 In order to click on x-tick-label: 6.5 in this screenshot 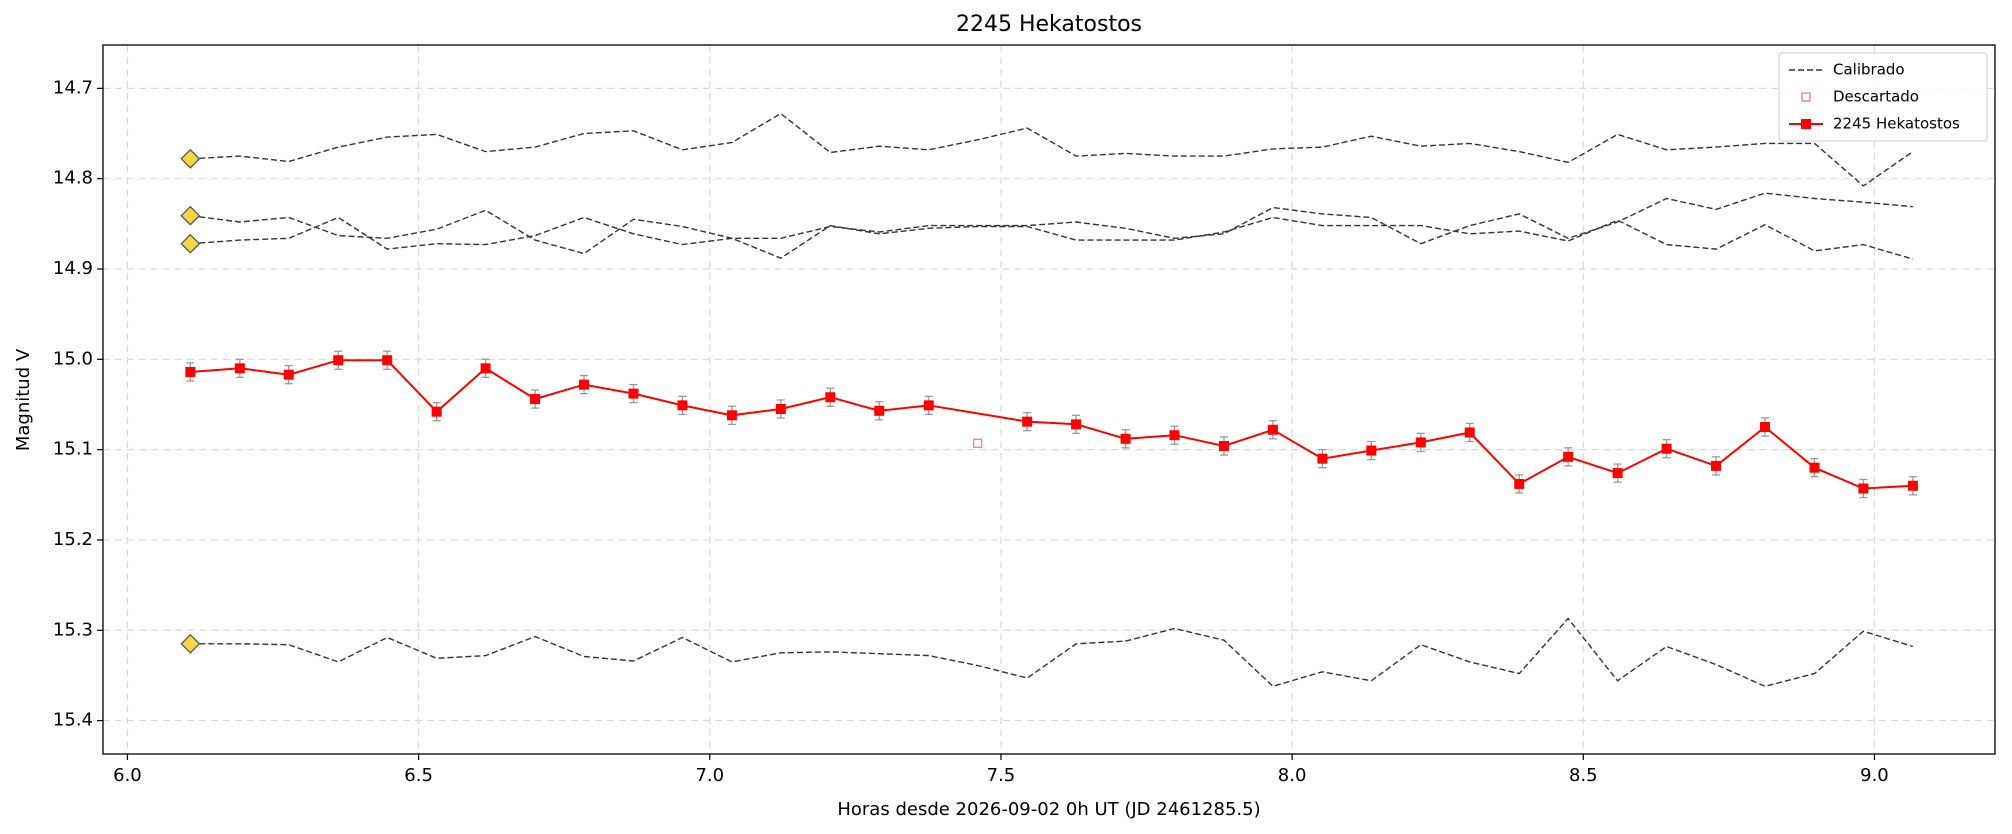, I will do `click(418, 775)`.